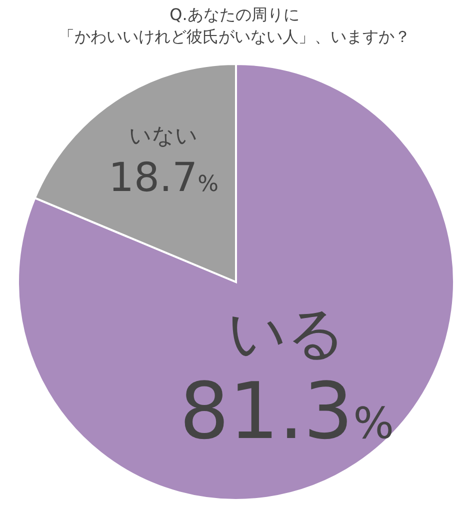  Describe the element at coordinates (235, 14) in the screenshot. I see `chart-title: Q.あなたの周りに` at that location.